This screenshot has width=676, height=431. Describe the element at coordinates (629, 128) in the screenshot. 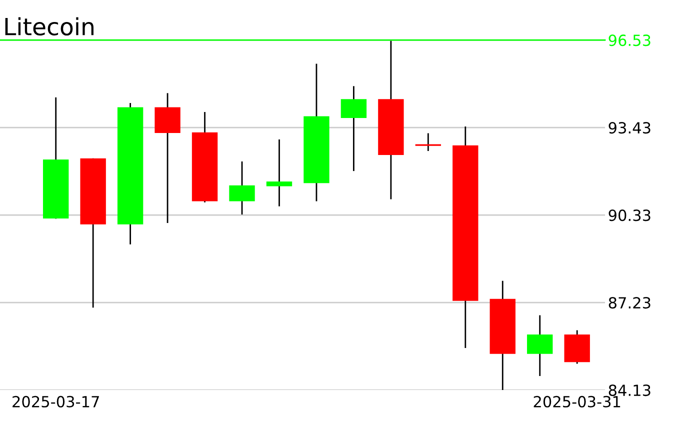

I see `y-tick-label: 93.43` at that location.